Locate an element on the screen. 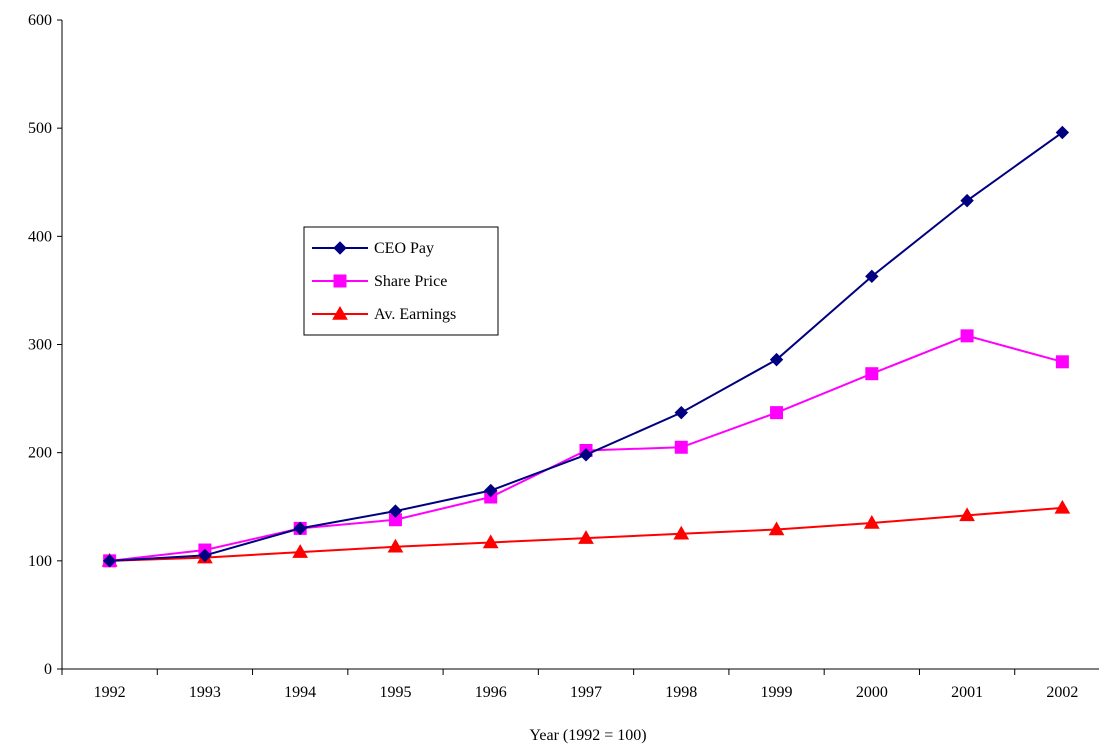  legend: CEO Pay Share Price Av. Earnings is located at coordinates (401, 281).